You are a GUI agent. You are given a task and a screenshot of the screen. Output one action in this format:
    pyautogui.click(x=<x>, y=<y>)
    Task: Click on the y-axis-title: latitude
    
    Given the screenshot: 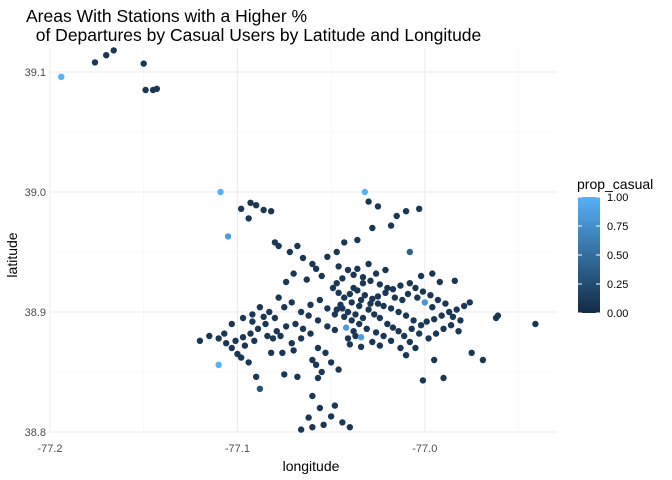 What is the action you would take?
    pyautogui.click(x=12, y=254)
    